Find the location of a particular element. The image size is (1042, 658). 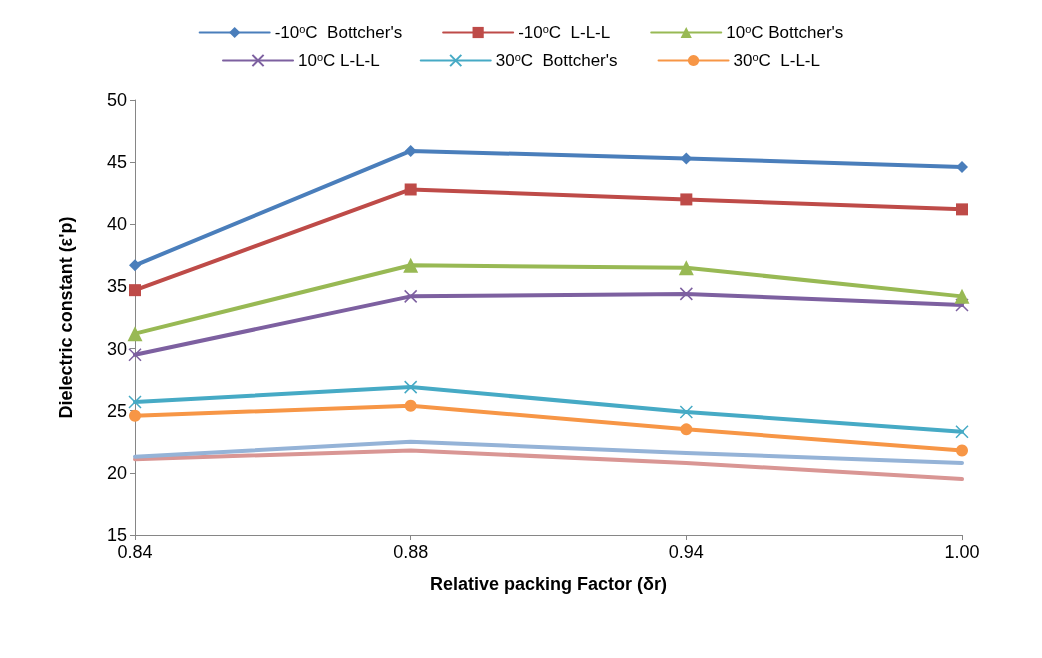

y-axis-title: Dielectric constant (ε'p) is located at coordinates (66, 317).